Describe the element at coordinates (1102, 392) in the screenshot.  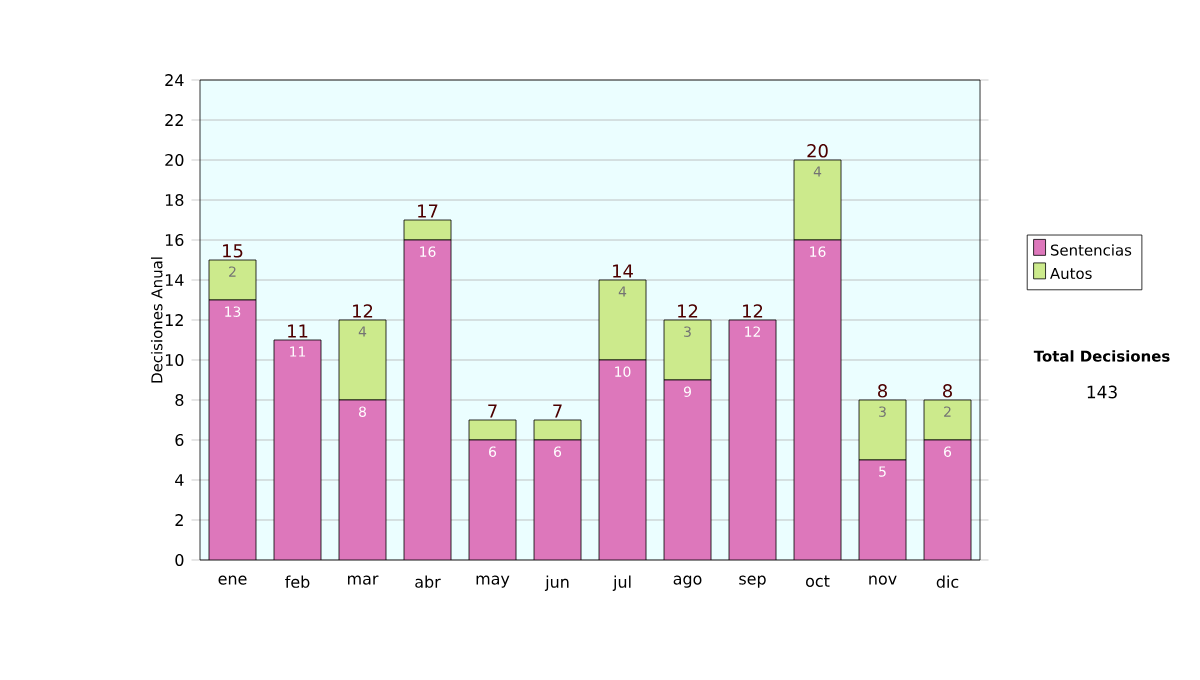
I see `text: 143` at that location.